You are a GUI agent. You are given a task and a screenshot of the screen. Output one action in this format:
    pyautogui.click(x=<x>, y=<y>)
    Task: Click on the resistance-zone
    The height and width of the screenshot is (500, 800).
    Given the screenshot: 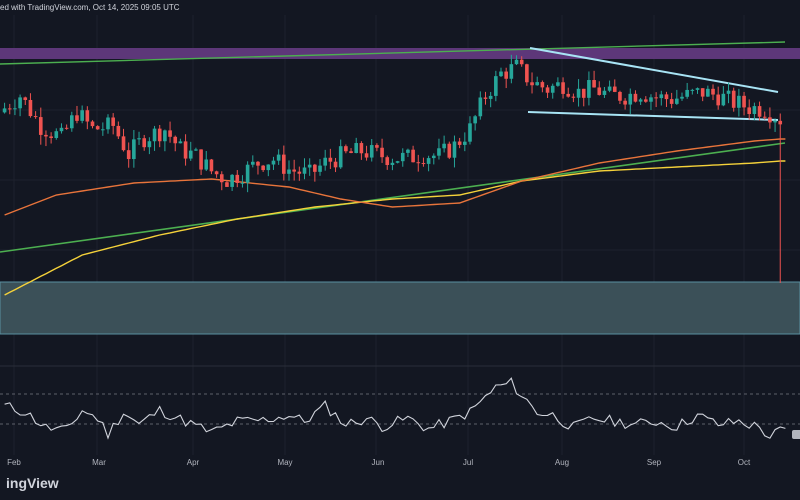 What is the action you would take?
    pyautogui.click(x=400, y=53)
    